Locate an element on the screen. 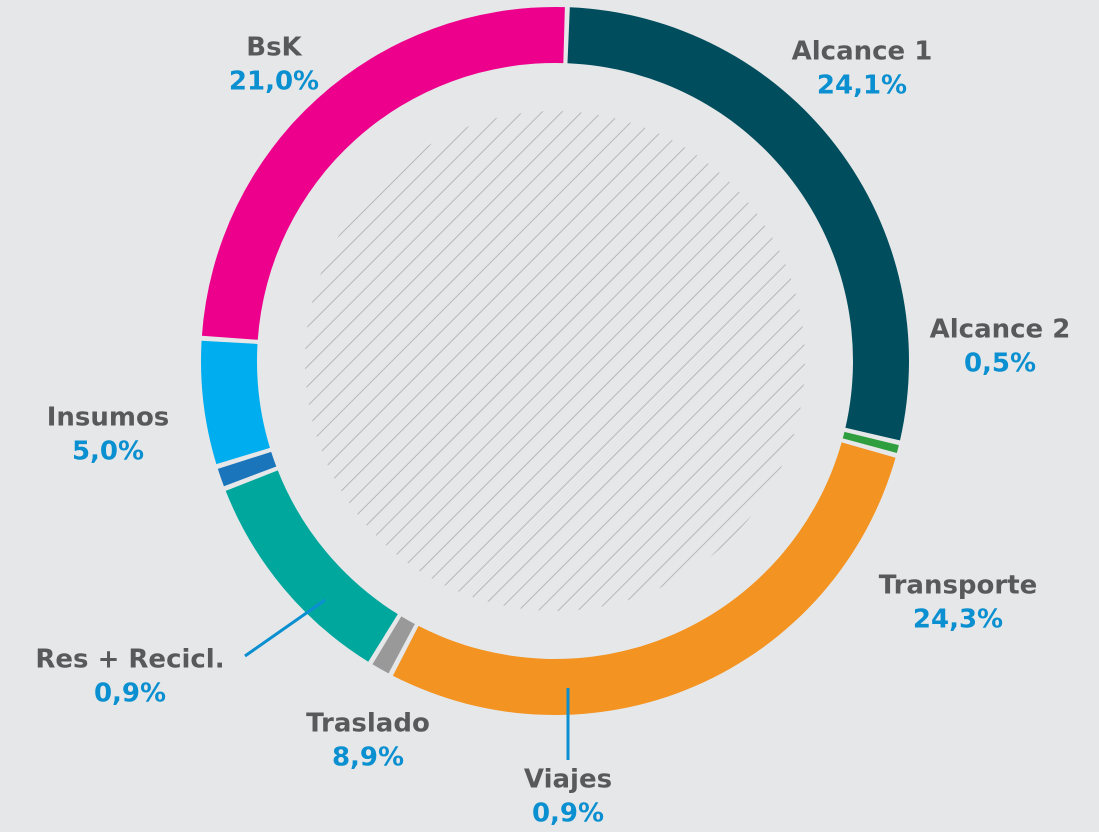 This screenshot has width=1099, height=832. value-label: 8,9% is located at coordinates (368, 758).